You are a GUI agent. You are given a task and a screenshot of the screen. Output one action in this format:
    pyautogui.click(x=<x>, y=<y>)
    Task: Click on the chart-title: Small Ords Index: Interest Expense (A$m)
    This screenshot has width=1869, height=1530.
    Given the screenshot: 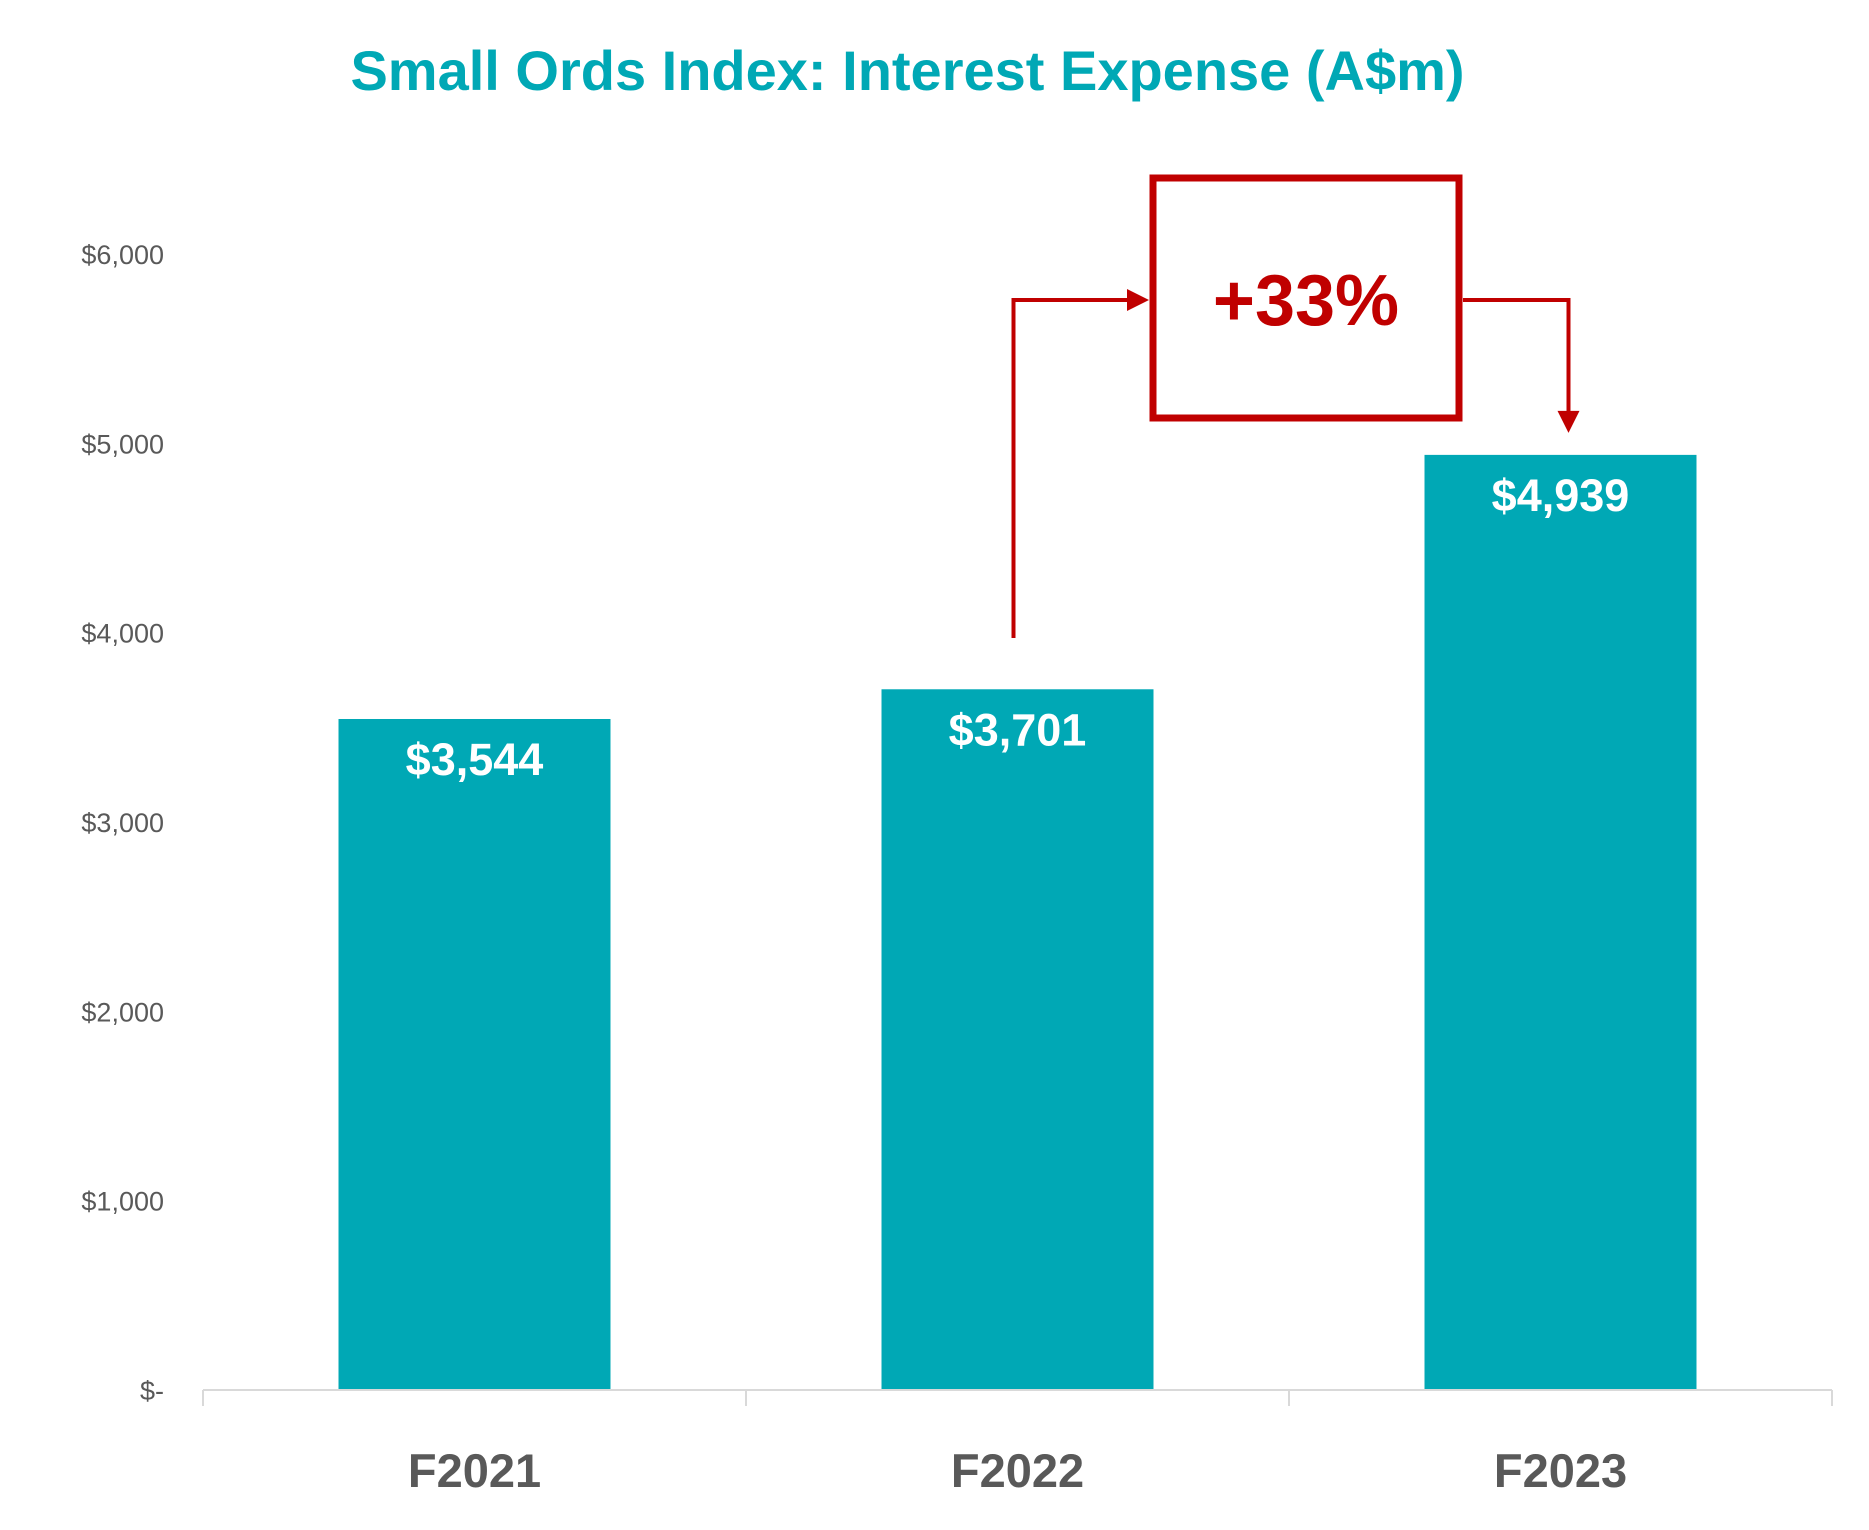 What is the action you would take?
    pyautogui.click(x=907, y=70)
    